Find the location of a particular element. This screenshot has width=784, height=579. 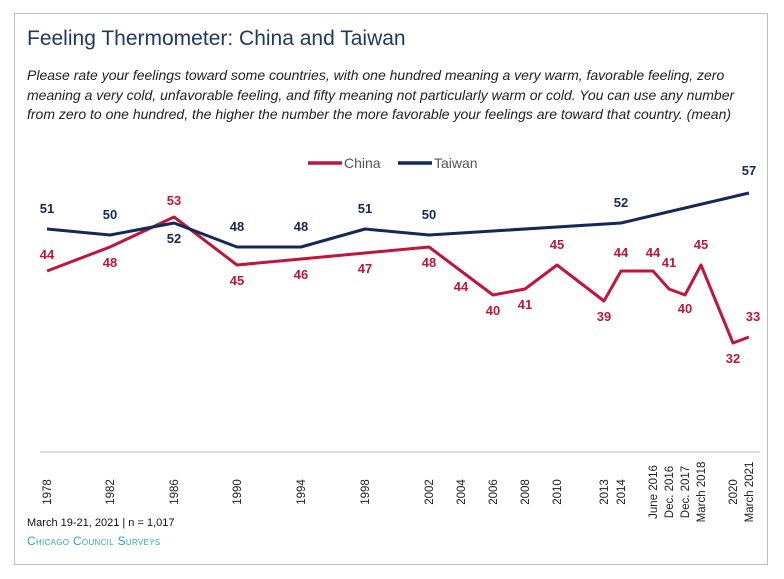

x-tick-label: March 2018 is located at coordinates (702, 492).